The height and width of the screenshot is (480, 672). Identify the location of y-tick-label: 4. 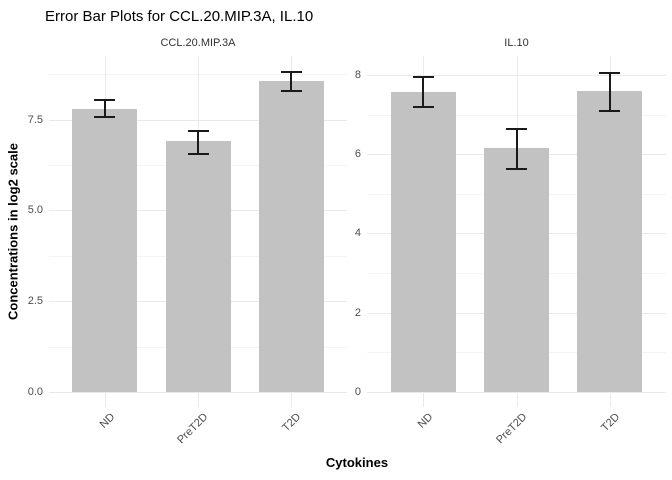
(357, 233).